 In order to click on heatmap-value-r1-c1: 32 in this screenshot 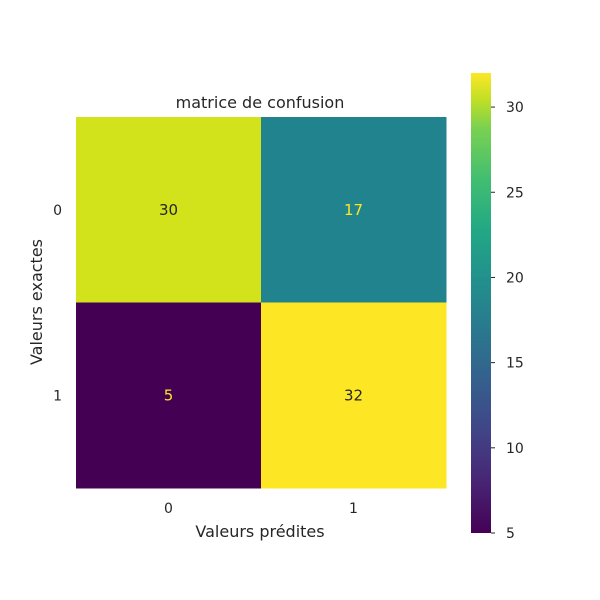, I will do `click(353, 395)`.